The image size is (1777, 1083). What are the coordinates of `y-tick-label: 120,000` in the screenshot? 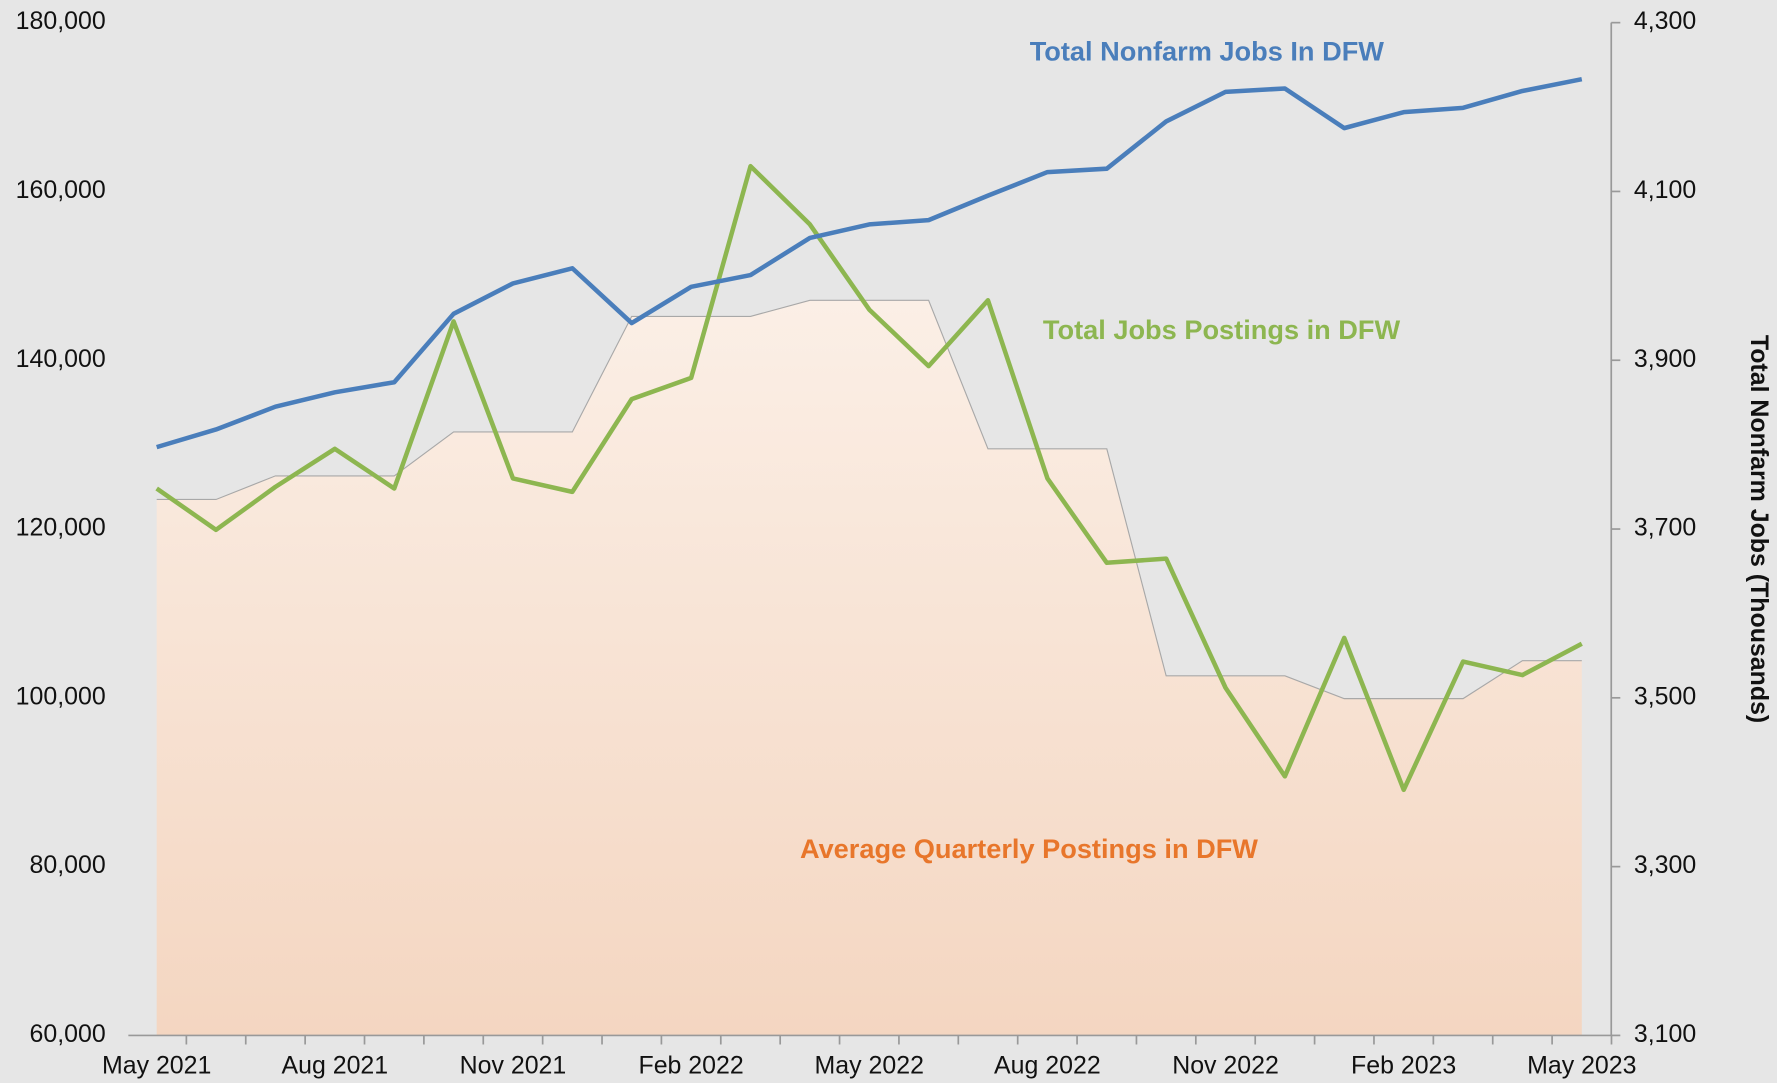 It's located at (61, 528).